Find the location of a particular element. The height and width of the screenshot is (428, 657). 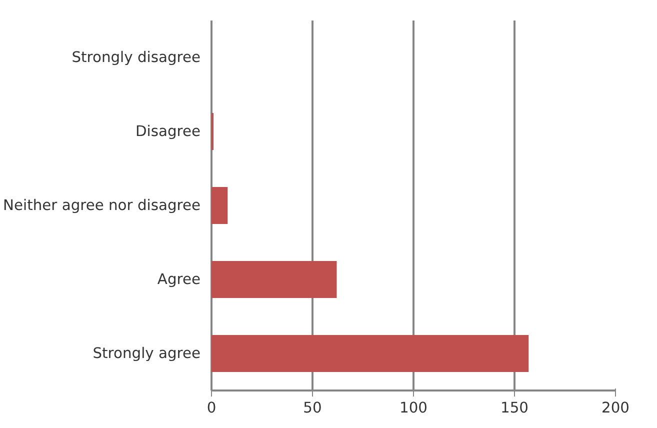

y-tick-label: Agree is located at coordinates (179, 279).